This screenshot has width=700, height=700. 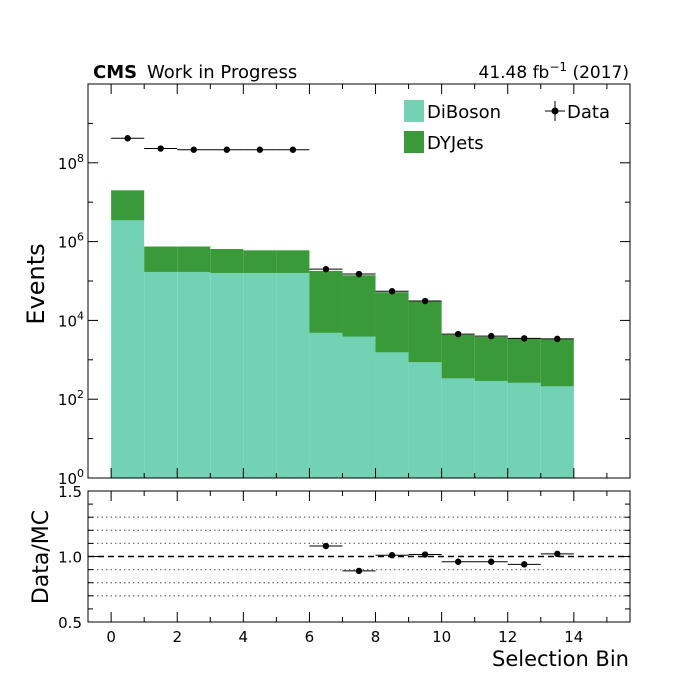 What do you see at coordinates (441, 558) in the screenshot?
I see `ratio-points` at bounding box center [441, 558].